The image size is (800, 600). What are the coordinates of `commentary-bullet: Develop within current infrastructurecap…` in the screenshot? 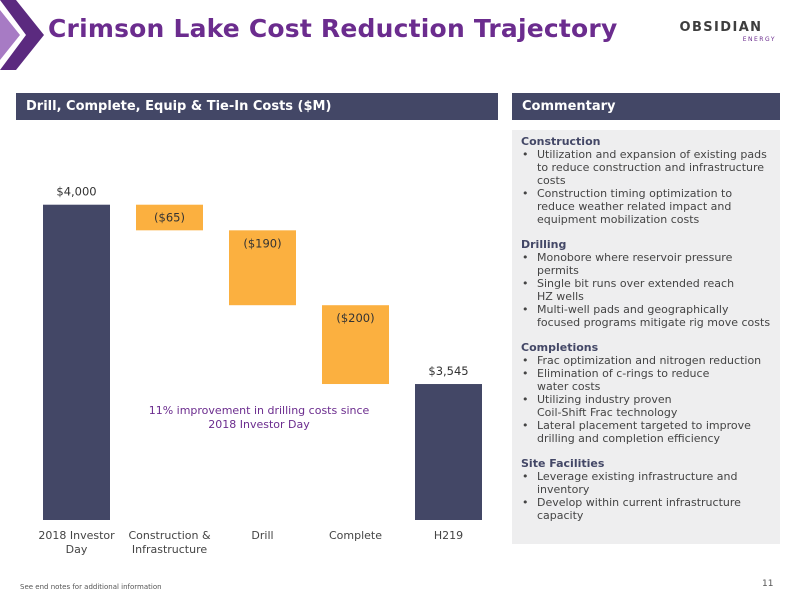 It's located at (646, 509).